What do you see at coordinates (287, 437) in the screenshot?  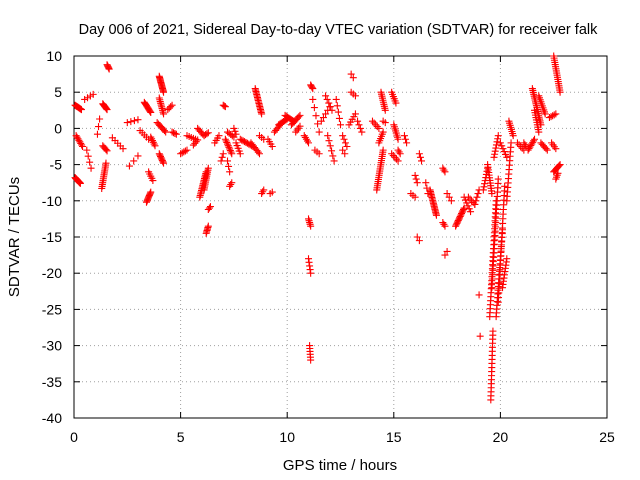 I see `x-tick-label: 10` at bounding box center [287, 437].